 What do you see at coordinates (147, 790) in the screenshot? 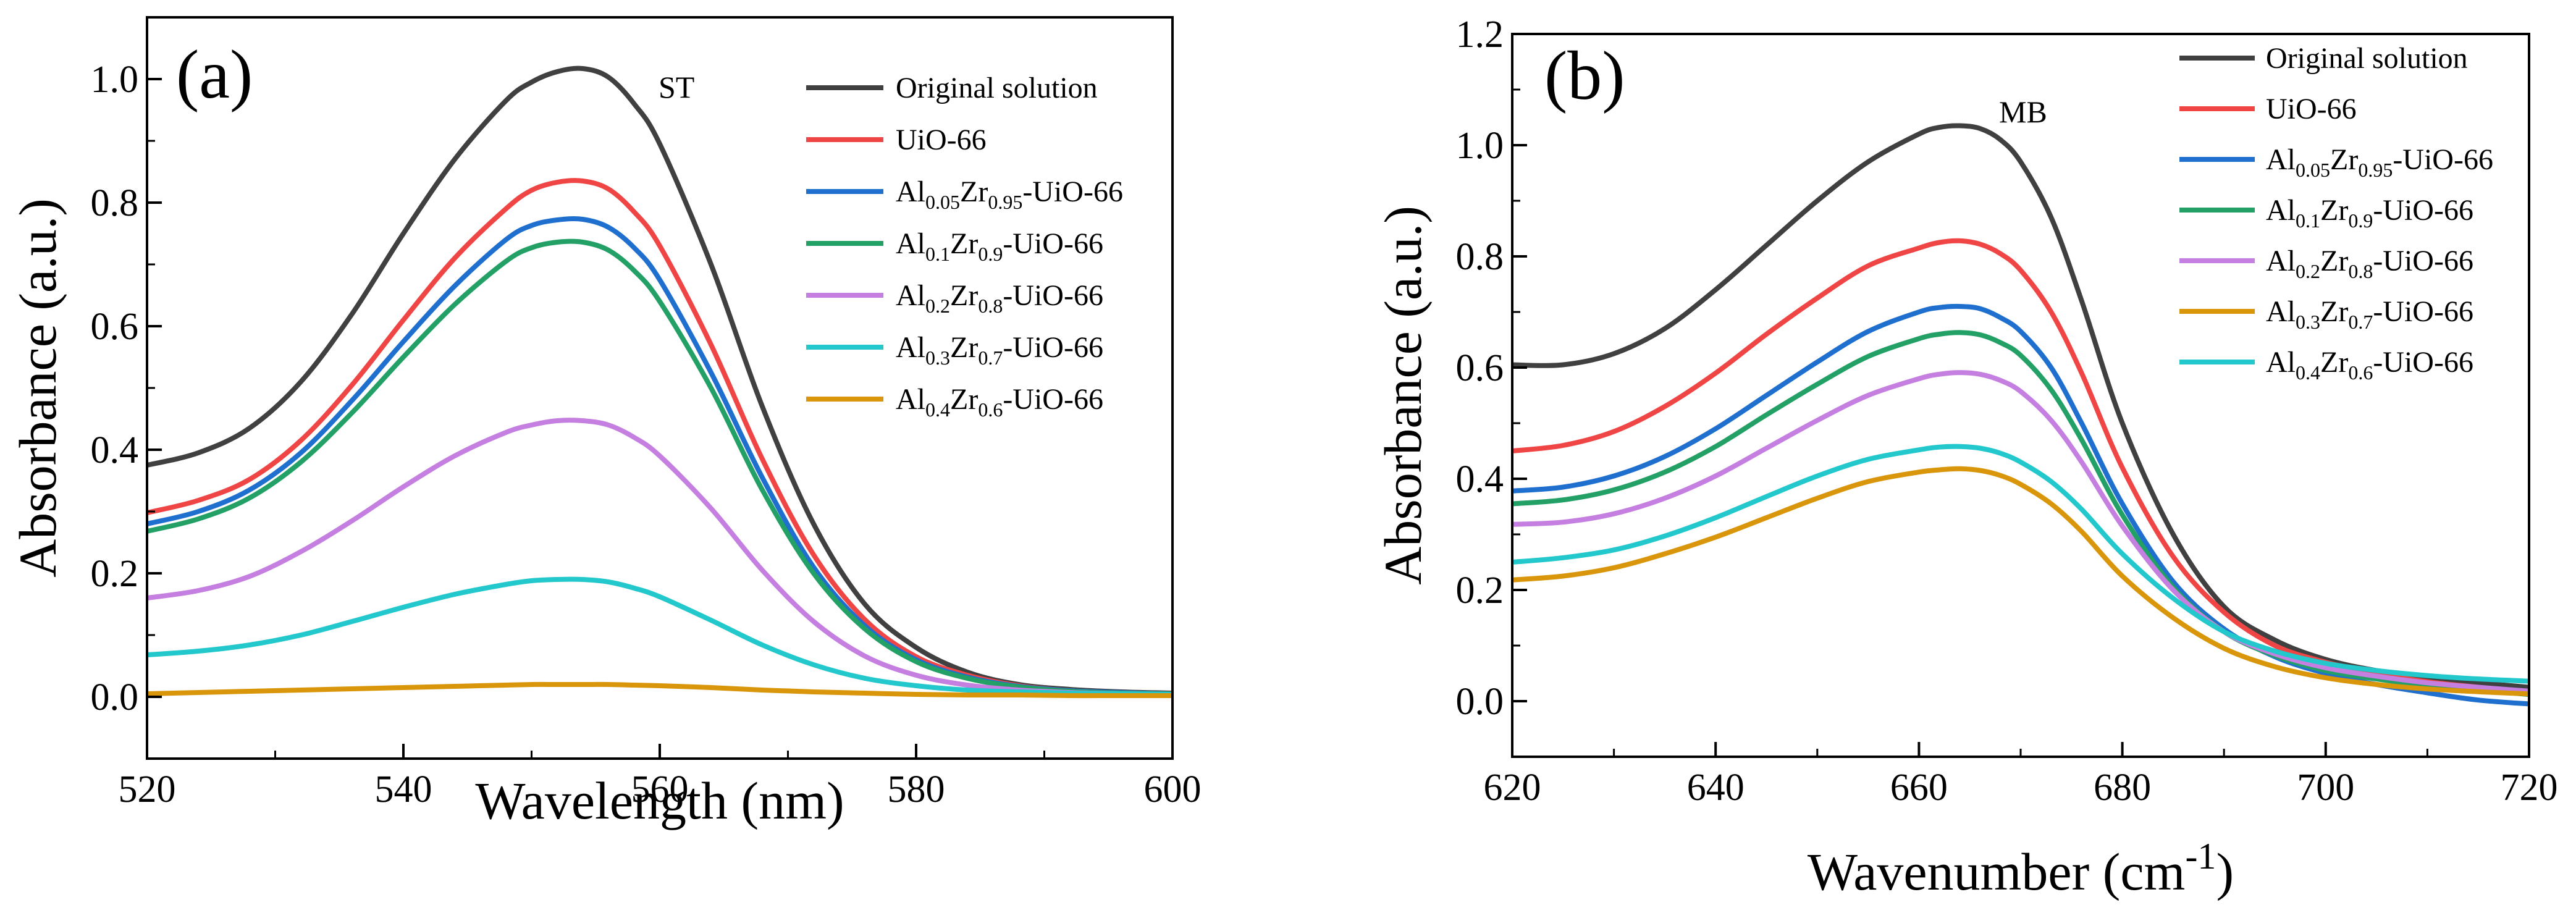
I see `x-tick-label: 520` at bounding box center [147, 790].